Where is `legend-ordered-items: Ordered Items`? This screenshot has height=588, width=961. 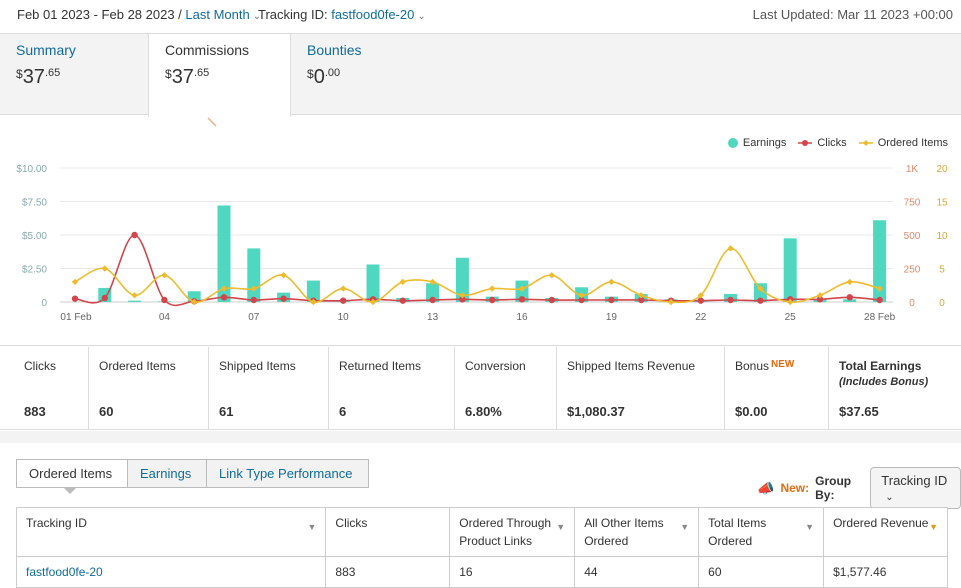 legend-ordered-items: Ordered Items is located at coordinates (903, 143).